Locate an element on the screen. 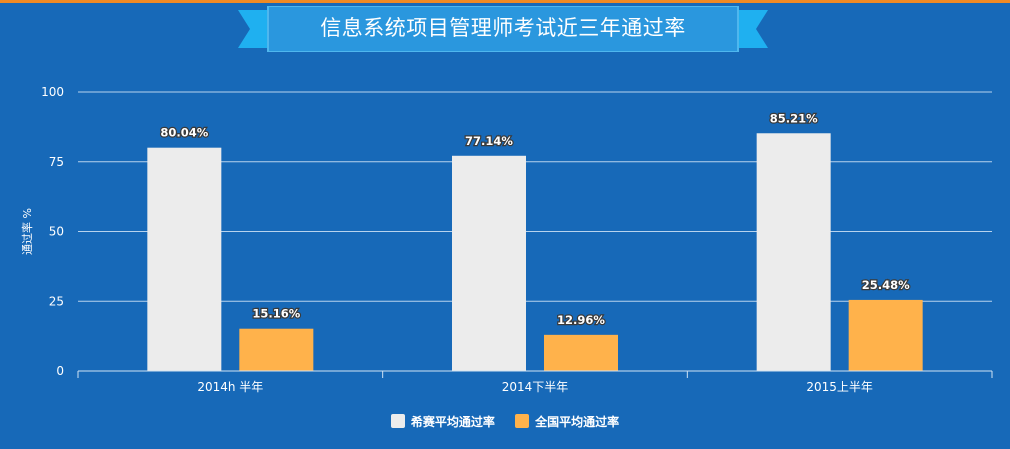  ribbon-right-tail is located at coordinates (753, 29).